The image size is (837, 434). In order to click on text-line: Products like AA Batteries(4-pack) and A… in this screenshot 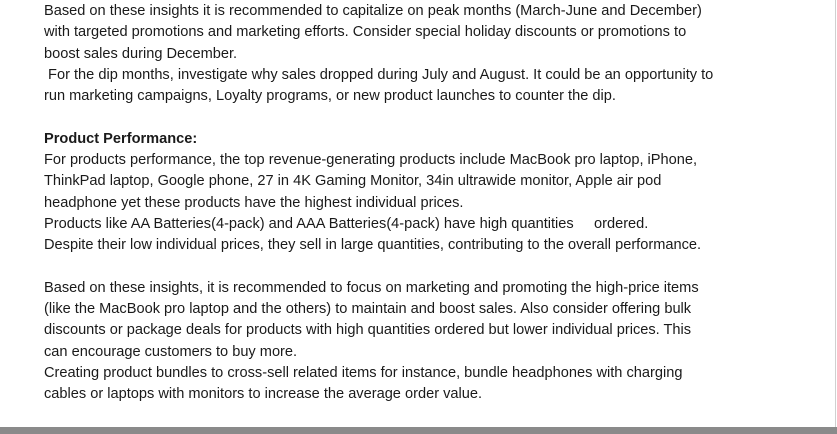, I will do `click(346, 223)`.